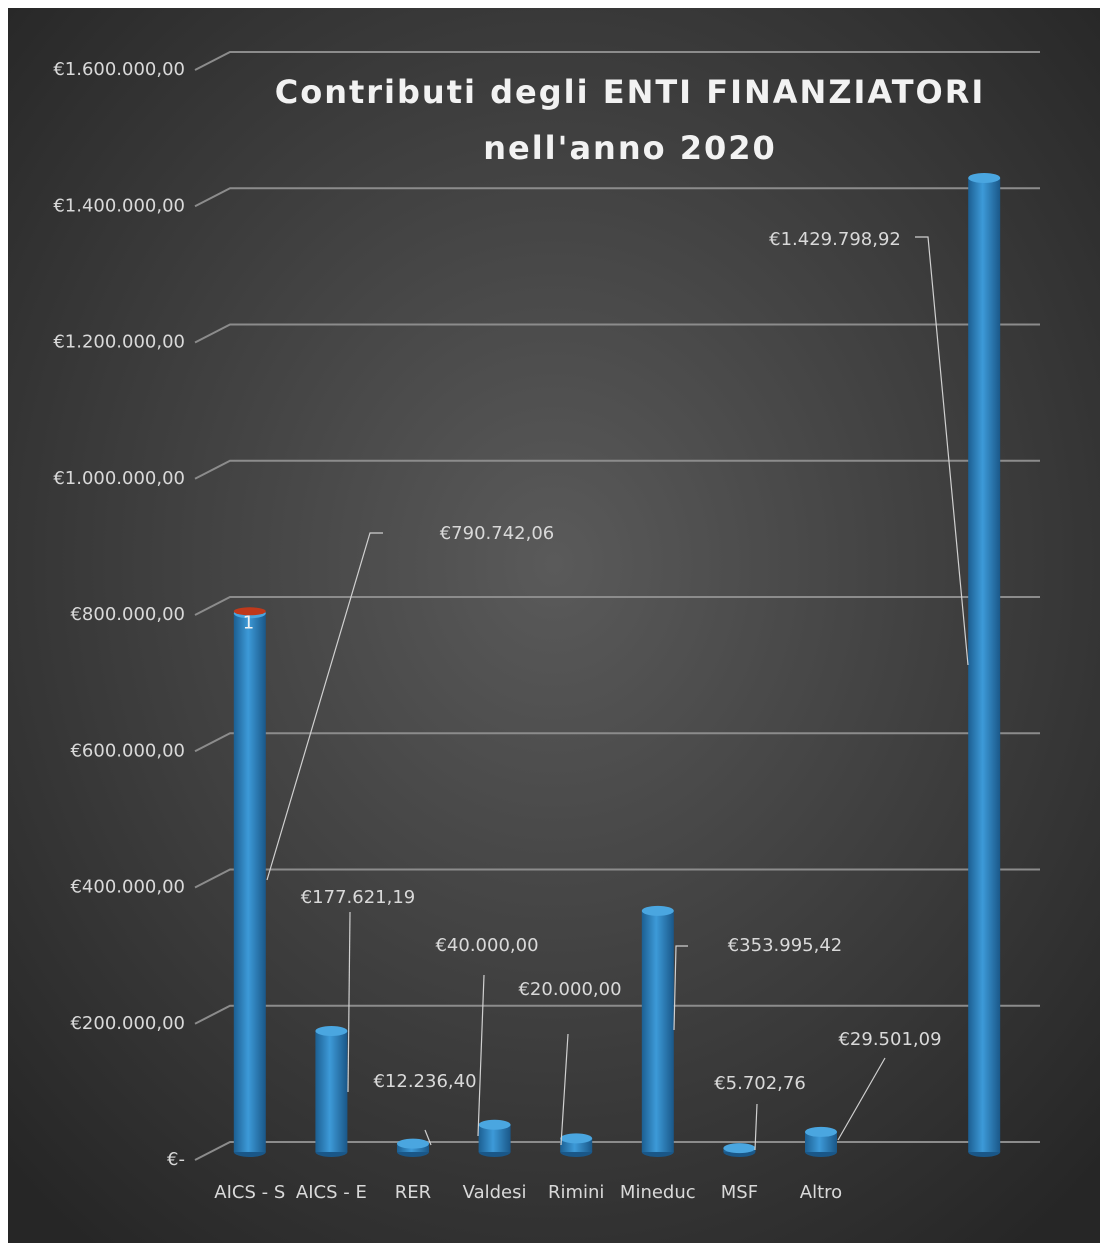  Describe the element at coordinates (658, 1192) in the screenshot. I see `x-tick-label: Mineduc` at that location.